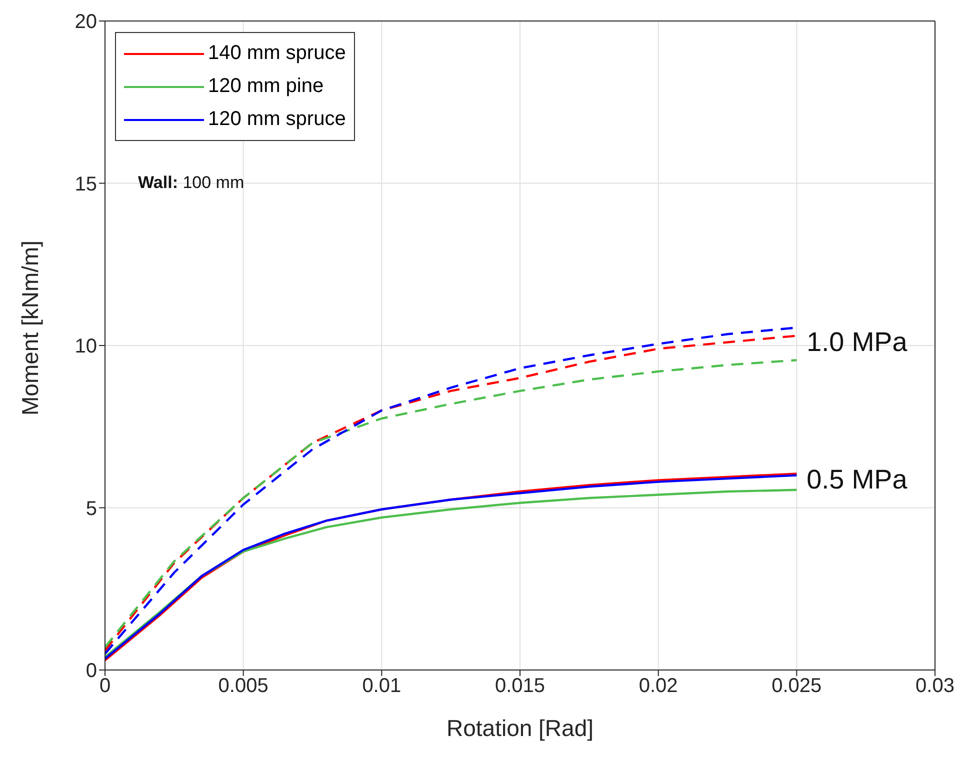 The width and height of the screenshot is (977, 763). I want to click on y-tick-label: 5, so click(91, 509).